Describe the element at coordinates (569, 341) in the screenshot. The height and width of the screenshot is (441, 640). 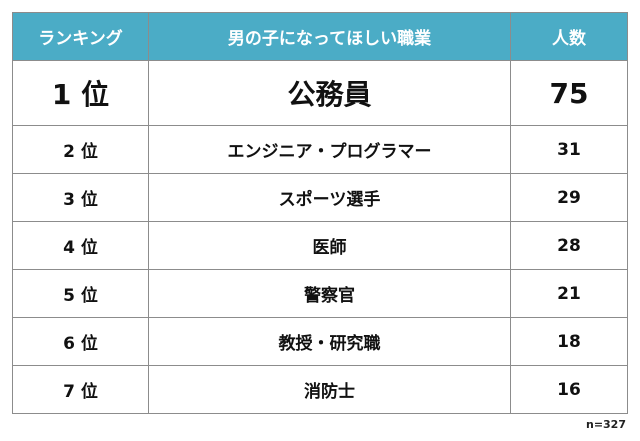
I see `count-cell: 18` at that location.